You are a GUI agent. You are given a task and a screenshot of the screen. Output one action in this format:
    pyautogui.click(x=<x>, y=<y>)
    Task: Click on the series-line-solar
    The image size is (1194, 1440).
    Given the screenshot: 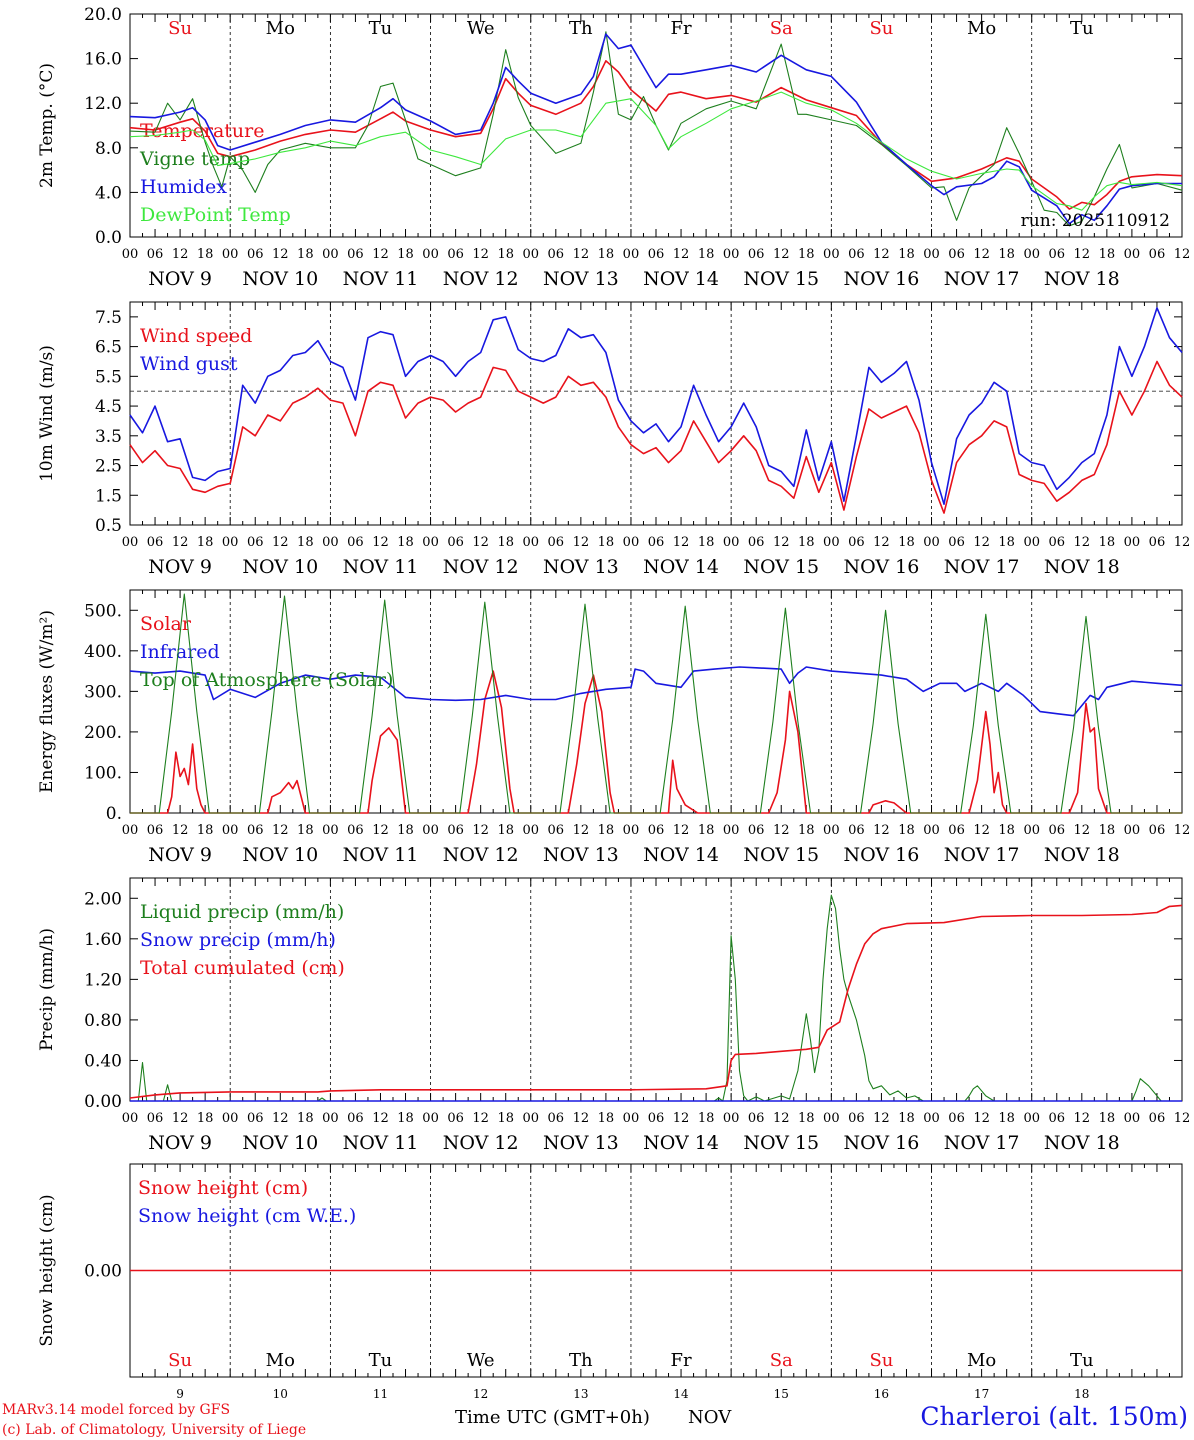 What is the action you would take?
    pyautogui.click(x=656, y=742)
    